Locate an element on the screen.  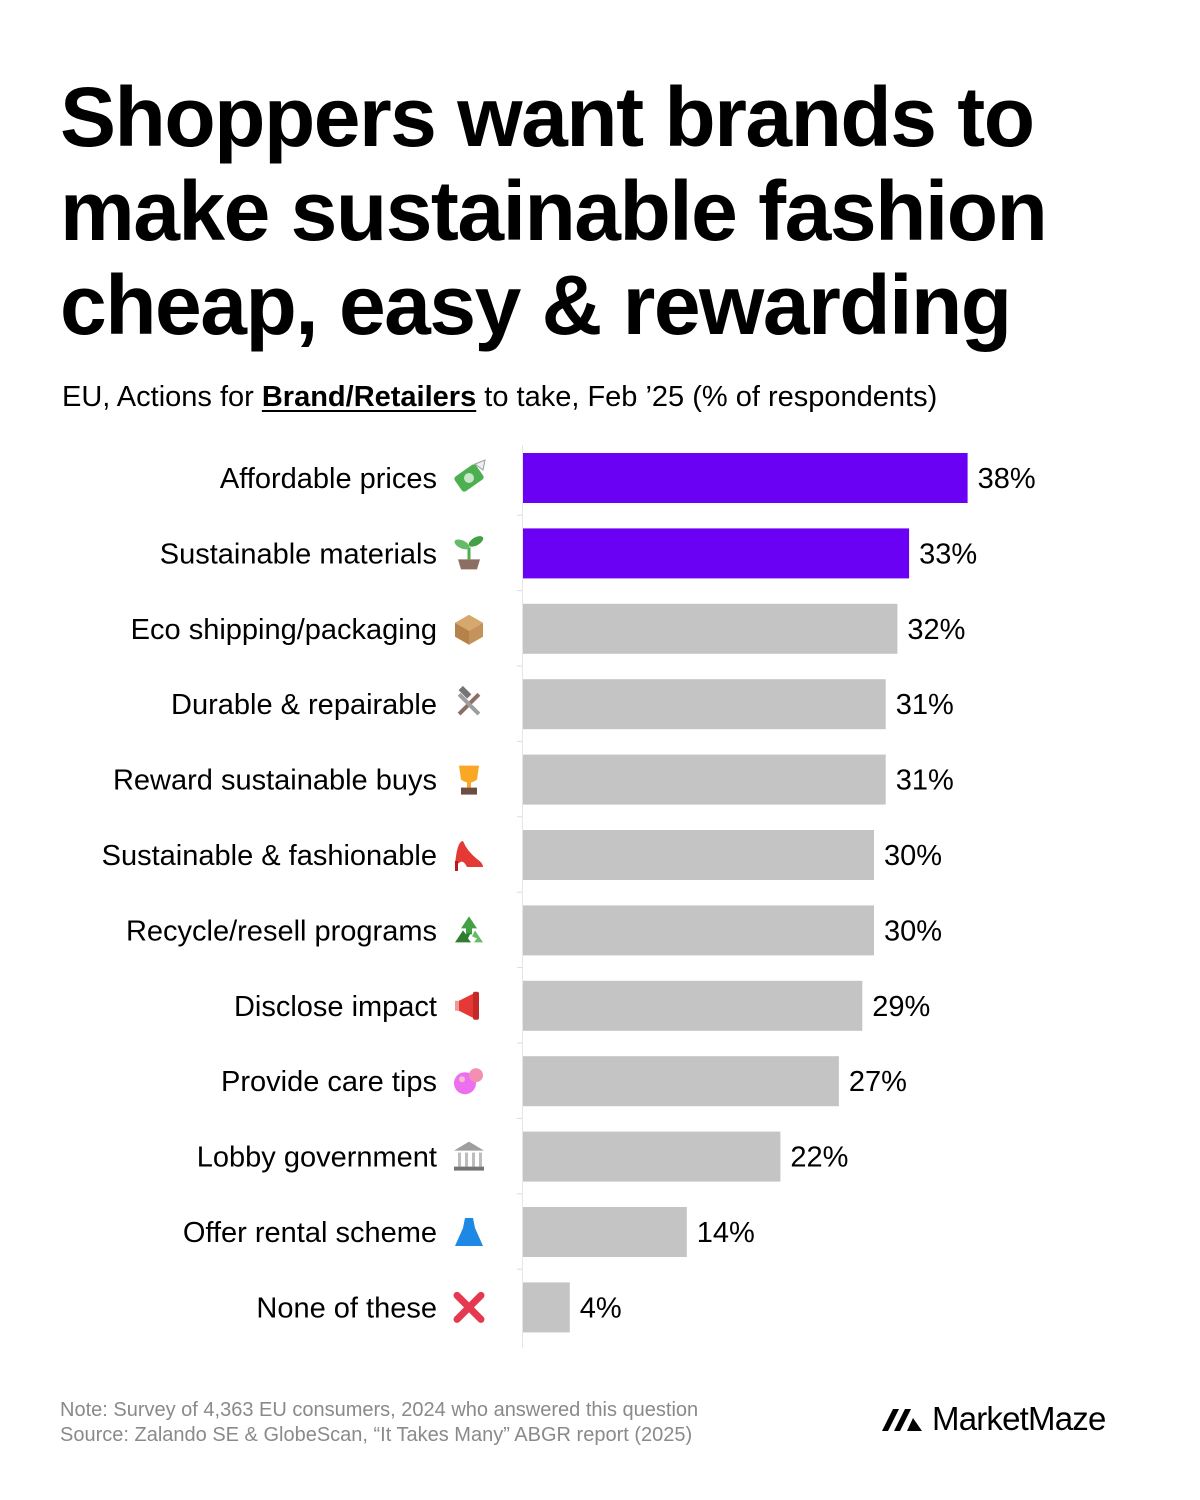
category-label: Lobby government is located at coordinates (317, 1158).